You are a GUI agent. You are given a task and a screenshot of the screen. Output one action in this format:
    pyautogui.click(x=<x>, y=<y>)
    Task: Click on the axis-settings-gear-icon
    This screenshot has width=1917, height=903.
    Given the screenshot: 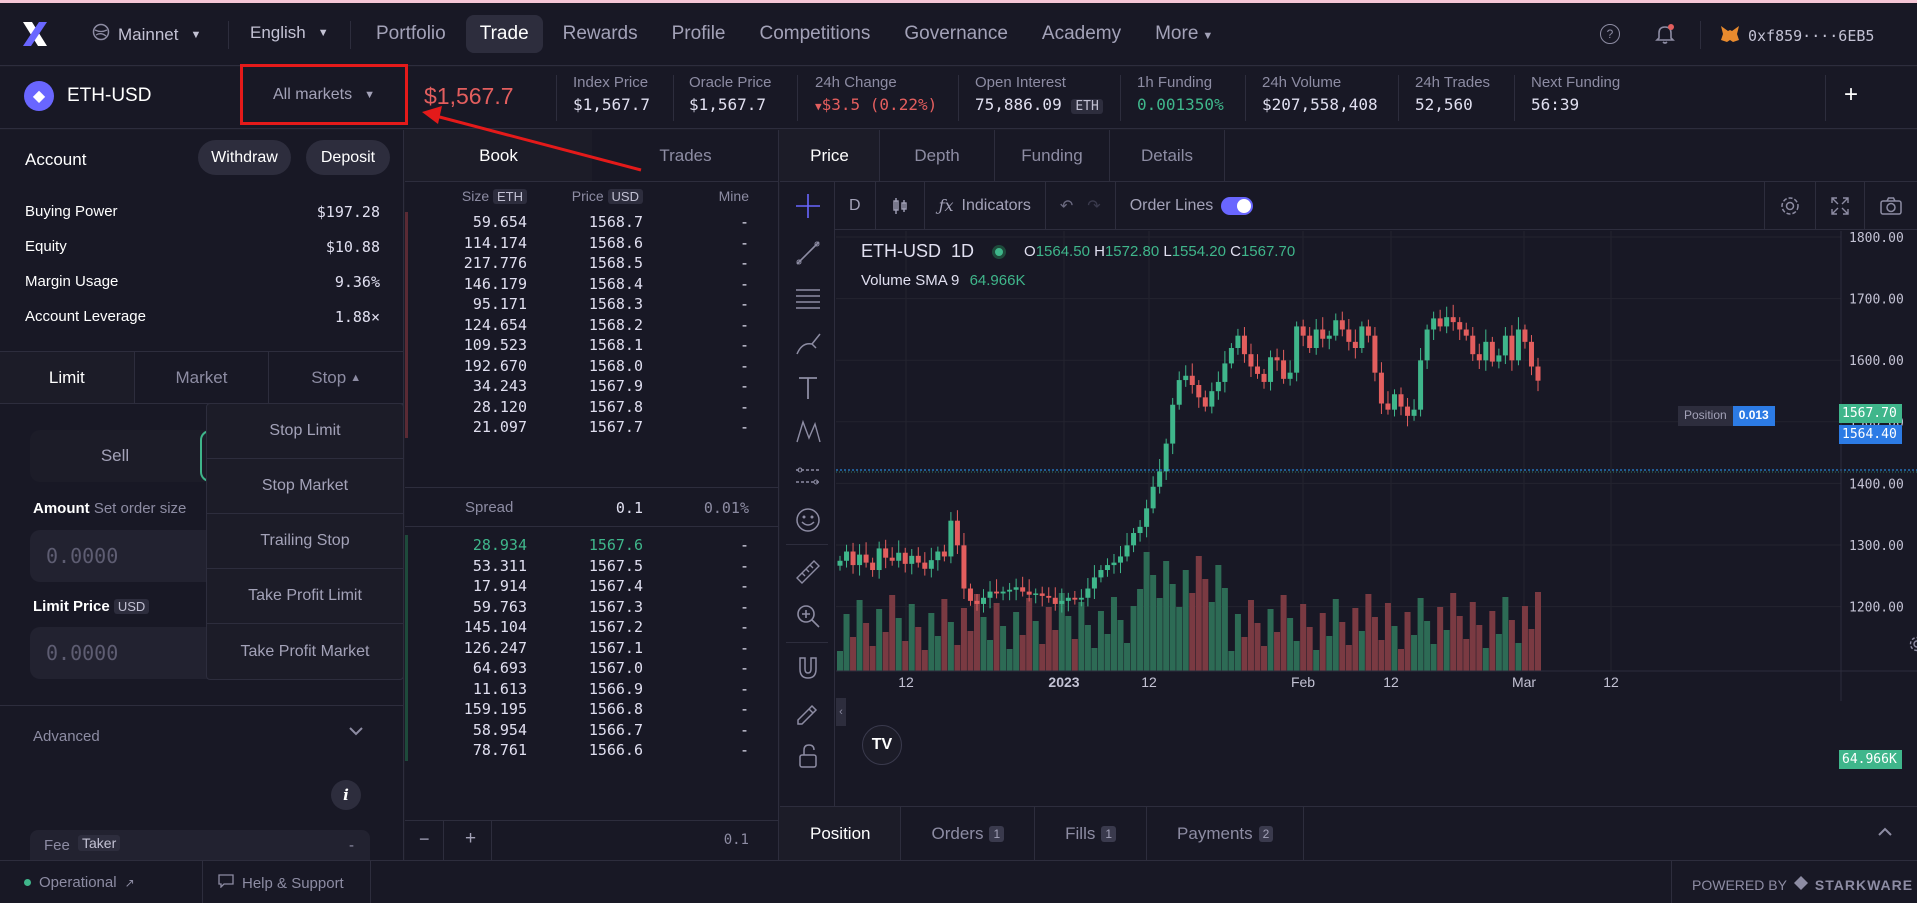 What is the action you would take?
    pyautogui.click(x=1912, y=646)
    